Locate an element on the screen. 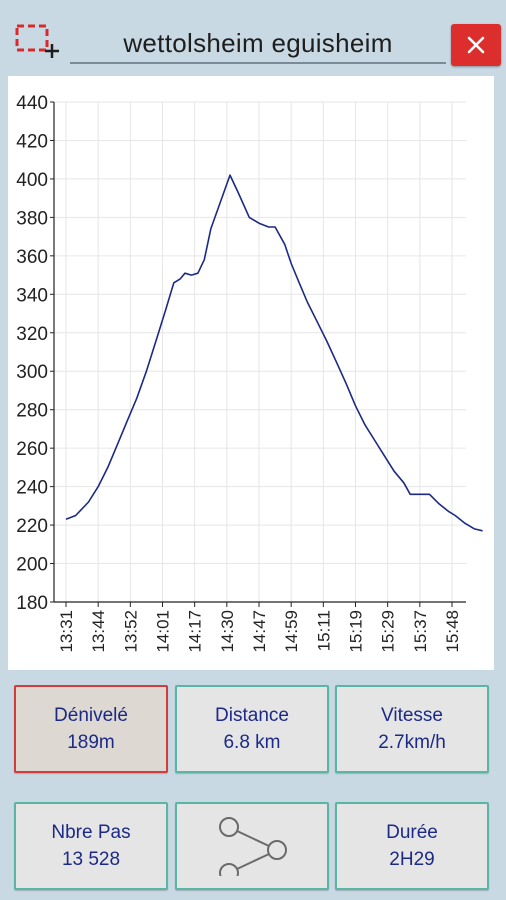  denivele-label: Dénivelé is located at coordinates (91, 715).